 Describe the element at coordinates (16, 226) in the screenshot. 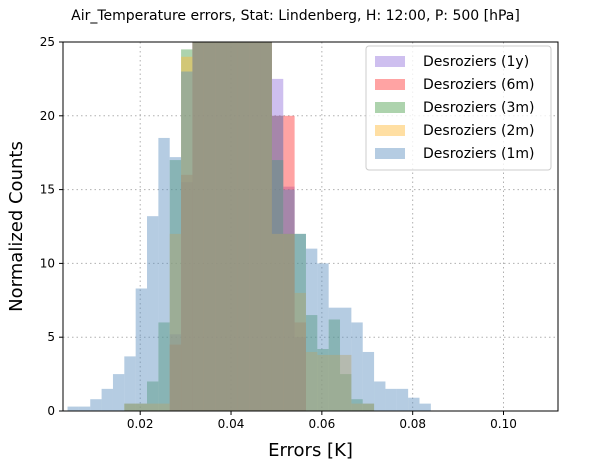

I see `y-axis-label: Normalized Counts` at that location.